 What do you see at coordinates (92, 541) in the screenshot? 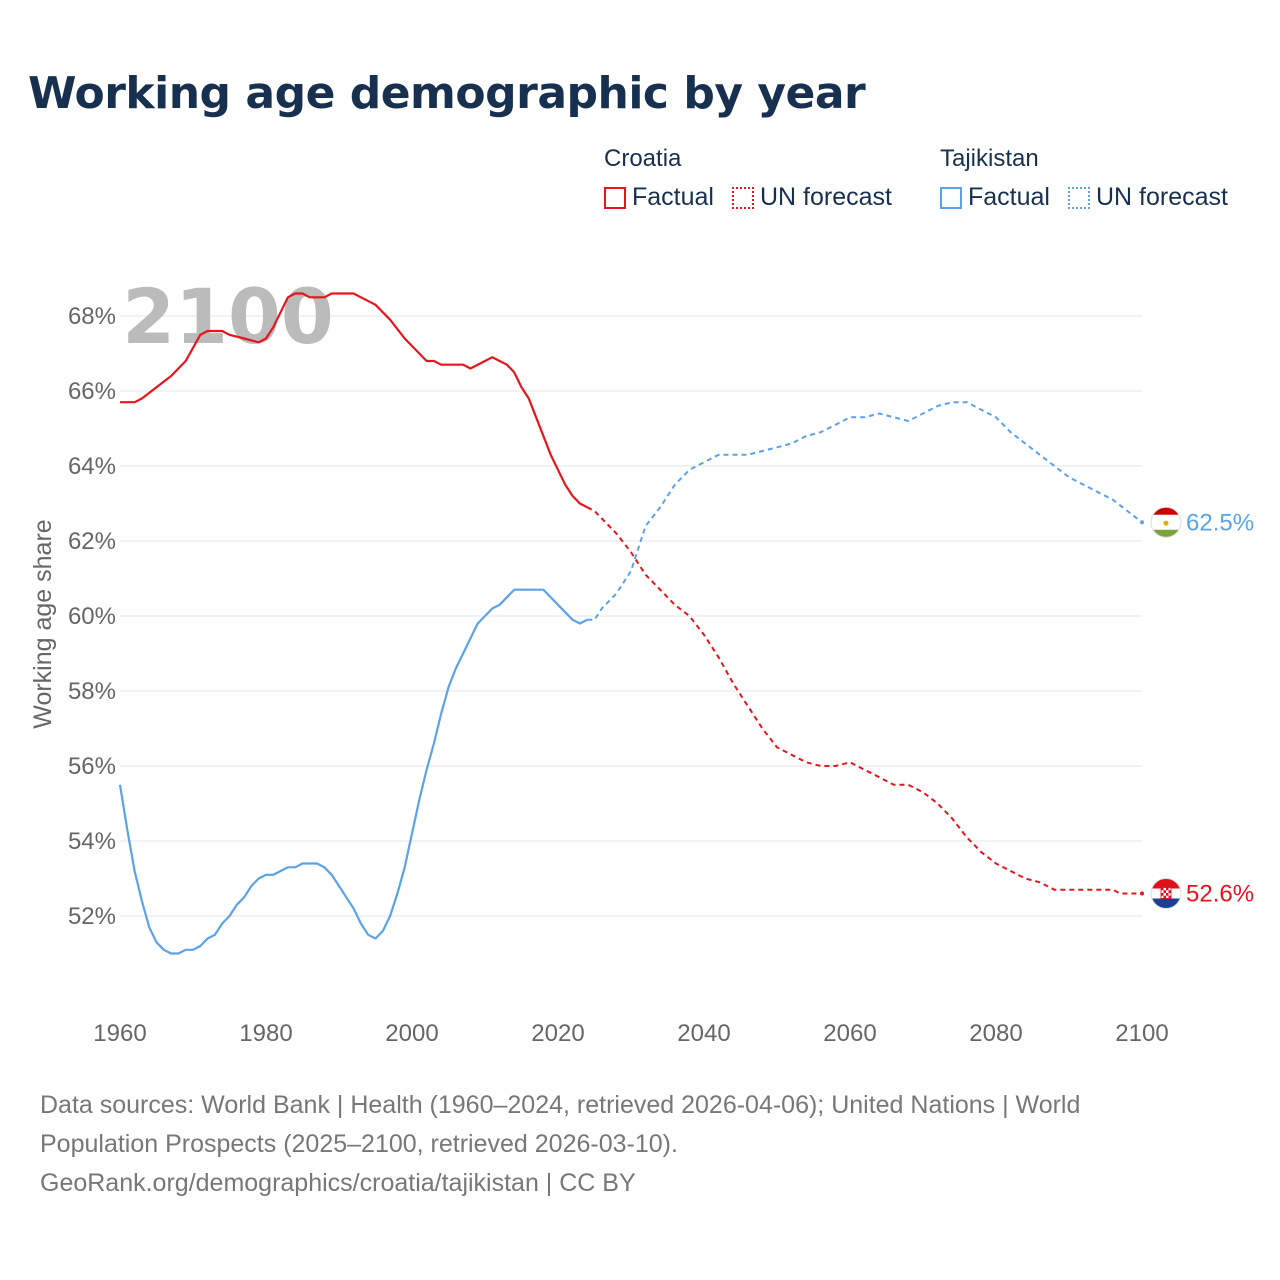
I see `y-tick-label: 62%` at bounding box center [92, 541].